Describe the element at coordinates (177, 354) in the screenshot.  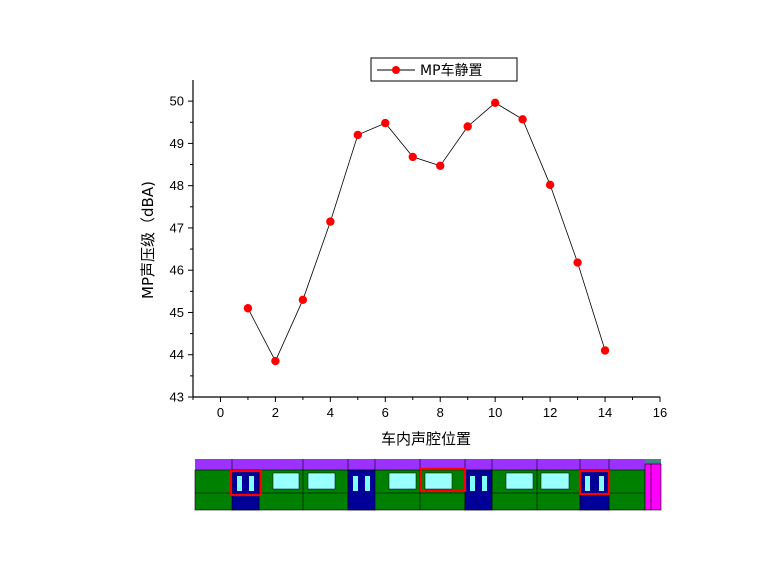
I see `y-tick-label: 44` at that location.